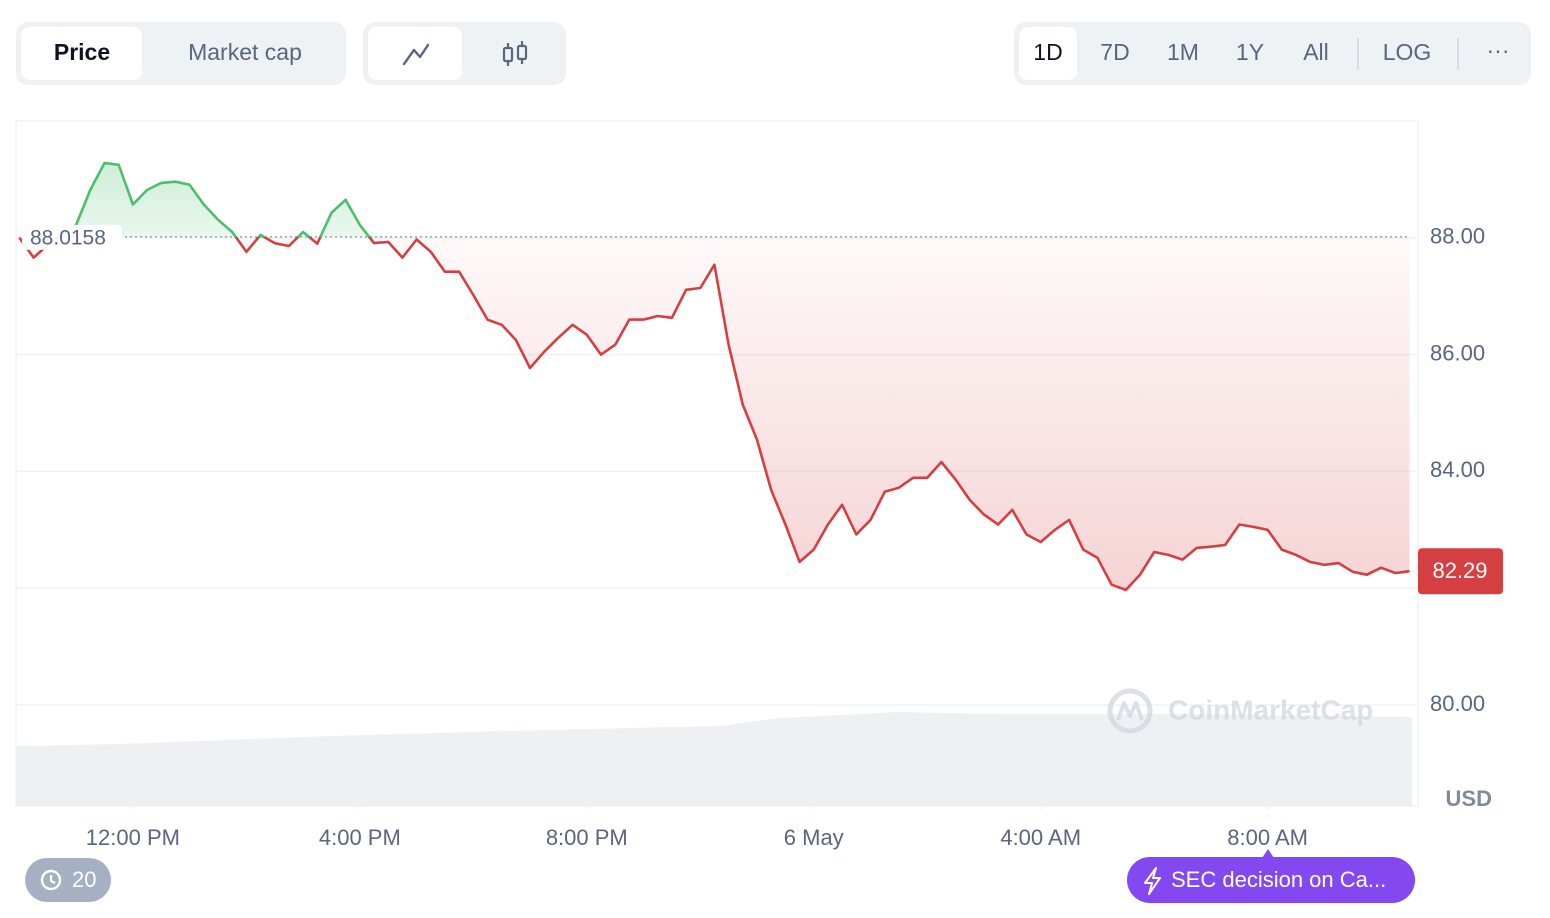 The height and width of the screenshot is (918, 1550). What do you see at coordinates (1270, 709) in the screenshot?
I see `watermark-text: CoinMarketCap` at bounding box center [1270, 709].